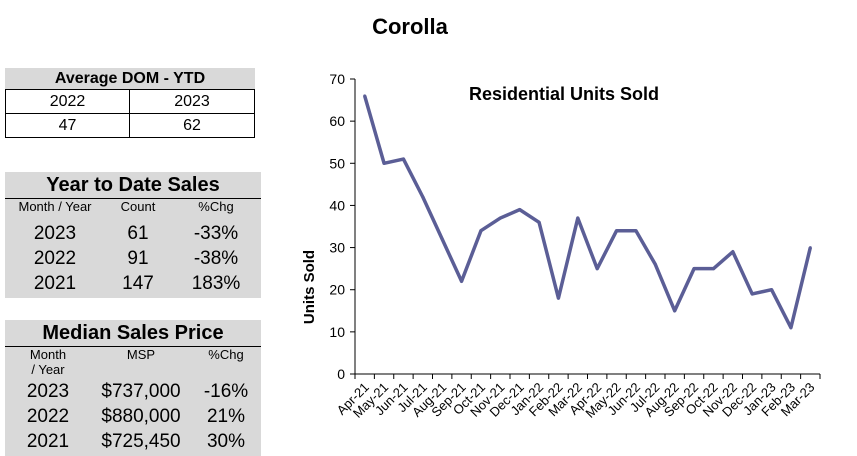 The image size is (857, 456). I want to click on dom-value-2023: 62, so click(192, 125).